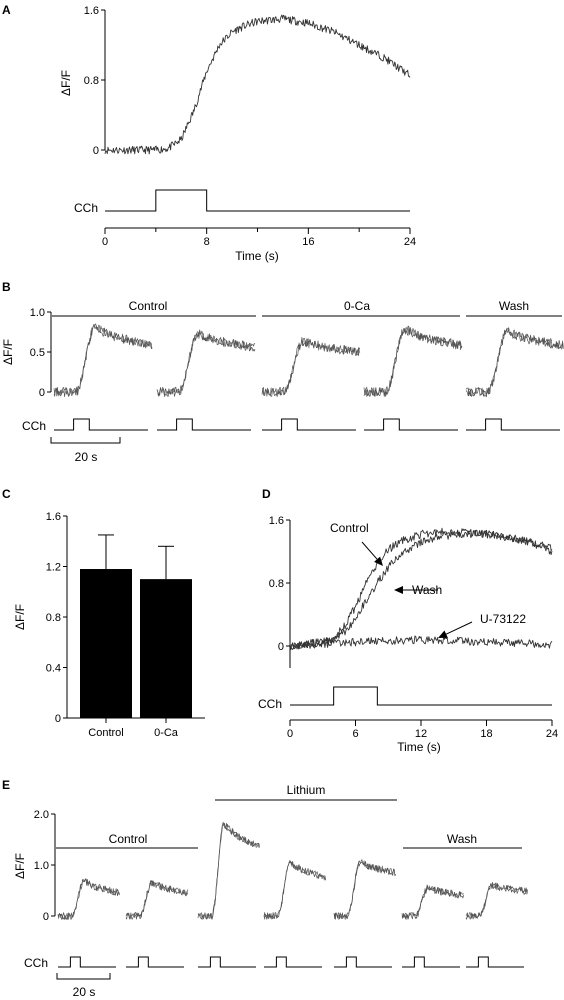 This screenshot has width=564, height=1000. Describe the element at coordinates (355, 734) in the screenshot. I see `d-xtick-label-1: 6` at that location.